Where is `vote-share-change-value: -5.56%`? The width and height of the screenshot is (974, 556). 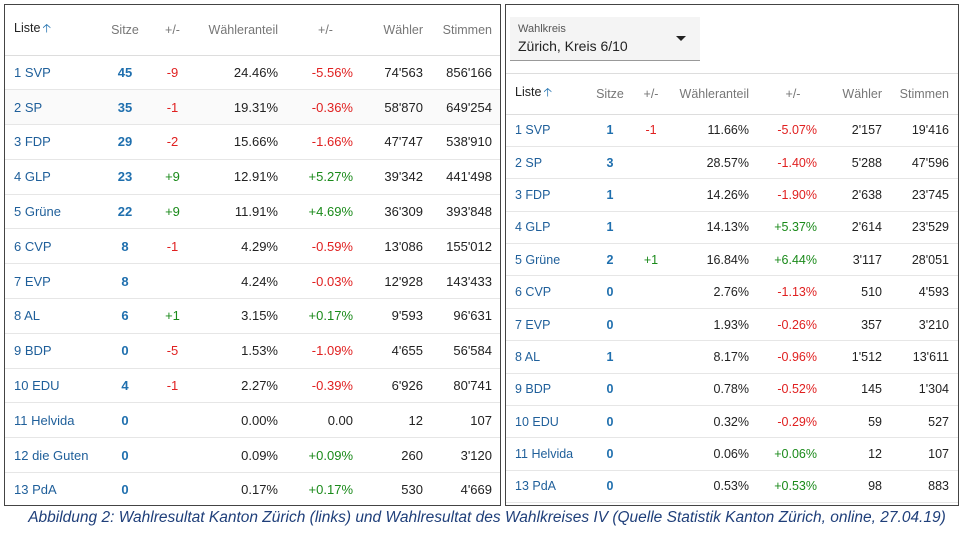
vote-share-change-value: -5.56% is located at coordinates (325, 73).